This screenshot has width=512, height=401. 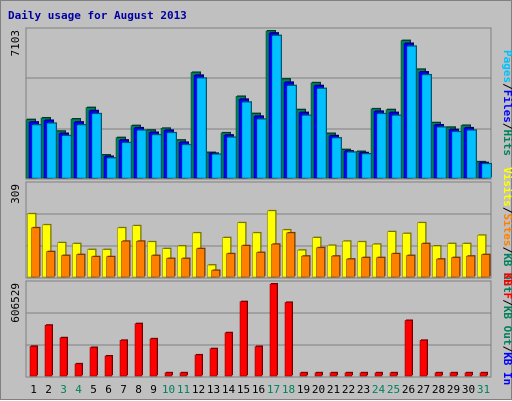 I want to click on x-tick-label-day-28: 28, so click(x=438, y=389).